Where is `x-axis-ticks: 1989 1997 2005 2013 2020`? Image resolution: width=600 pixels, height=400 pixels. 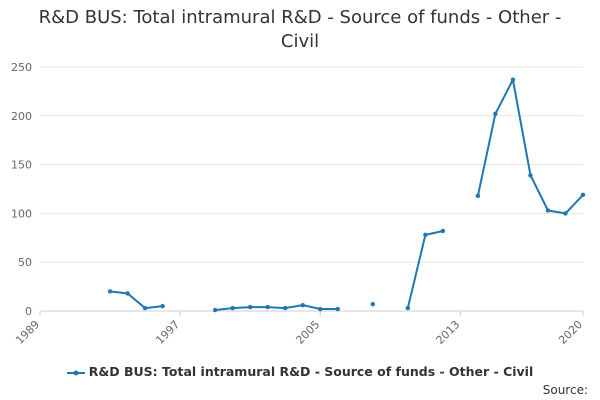
x-axis-ticks: 1989 1997 2005 2013 2020 is located at coordinates (299, 329).